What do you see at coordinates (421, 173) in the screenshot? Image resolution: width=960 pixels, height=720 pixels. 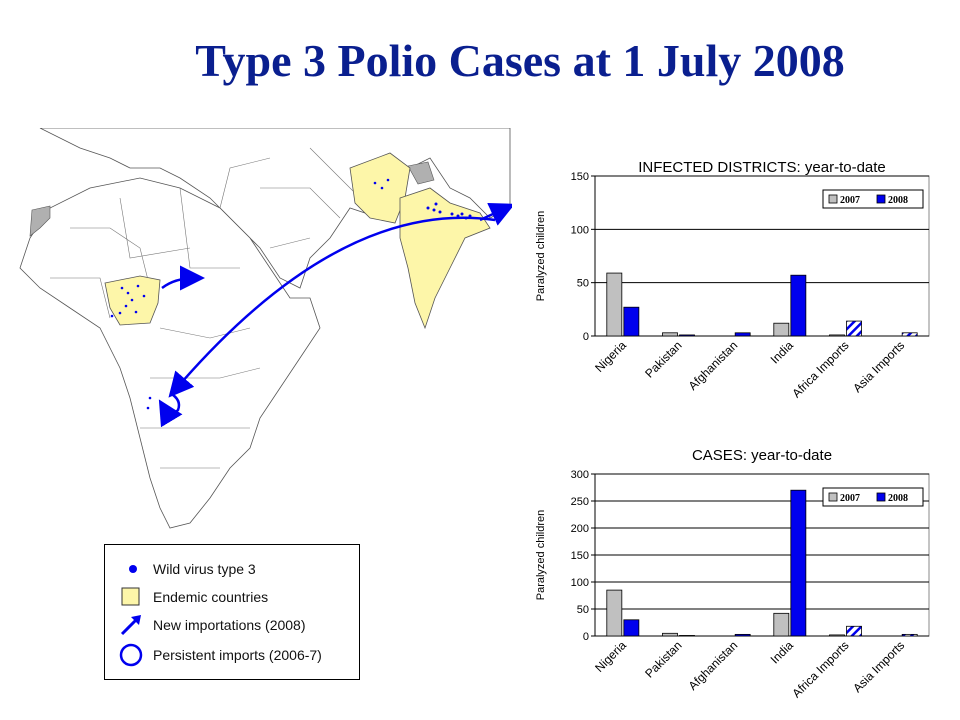 I see `grey-region-asia` at bounding box center [421, 173].